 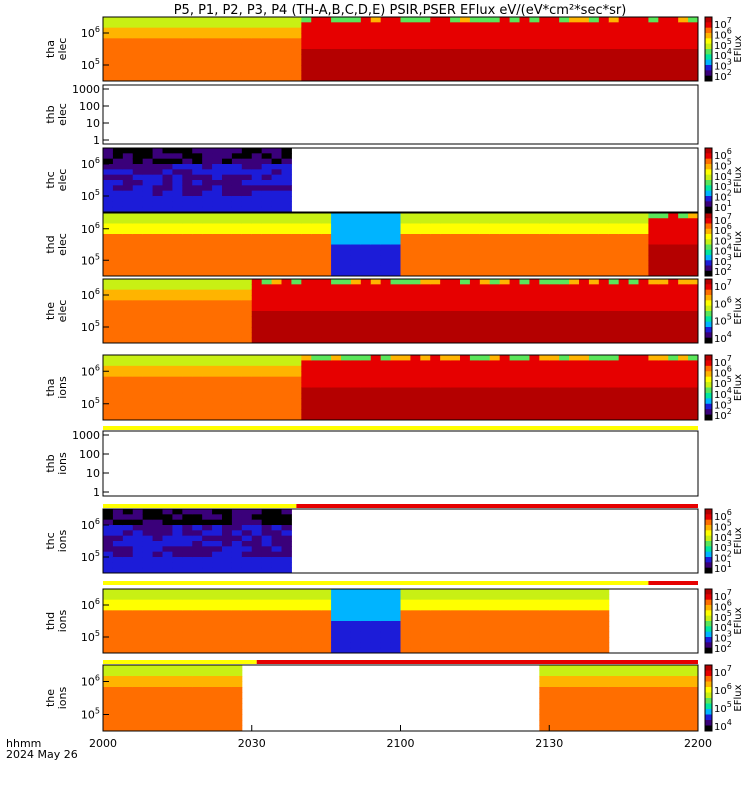 What do you see at coordinates (400, 114) in the screenshot?
I see `panel-frame` at bounding box center [400, 114].